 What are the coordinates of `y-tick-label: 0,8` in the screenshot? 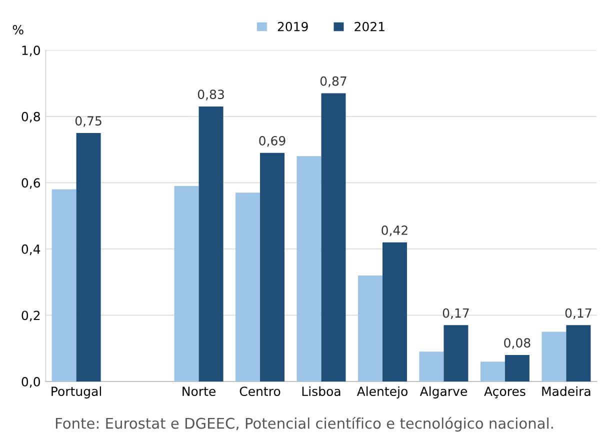 It's located at (31, 117).